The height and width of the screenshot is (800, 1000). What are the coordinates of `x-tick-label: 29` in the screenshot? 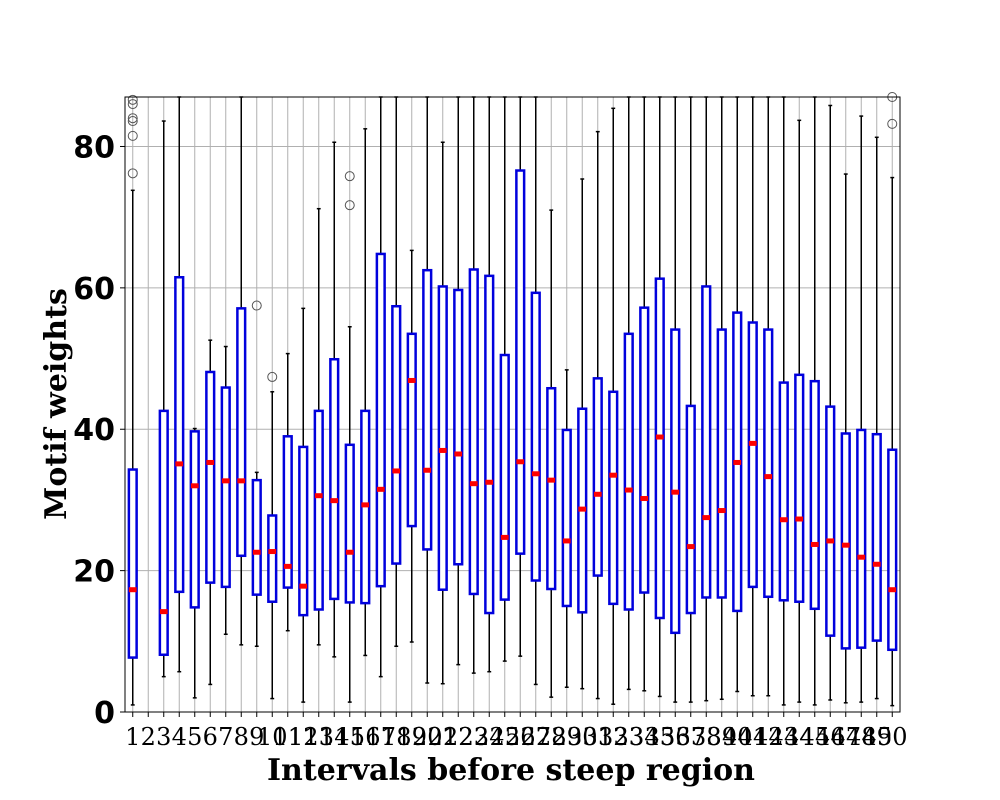 It's located at (566, 737).